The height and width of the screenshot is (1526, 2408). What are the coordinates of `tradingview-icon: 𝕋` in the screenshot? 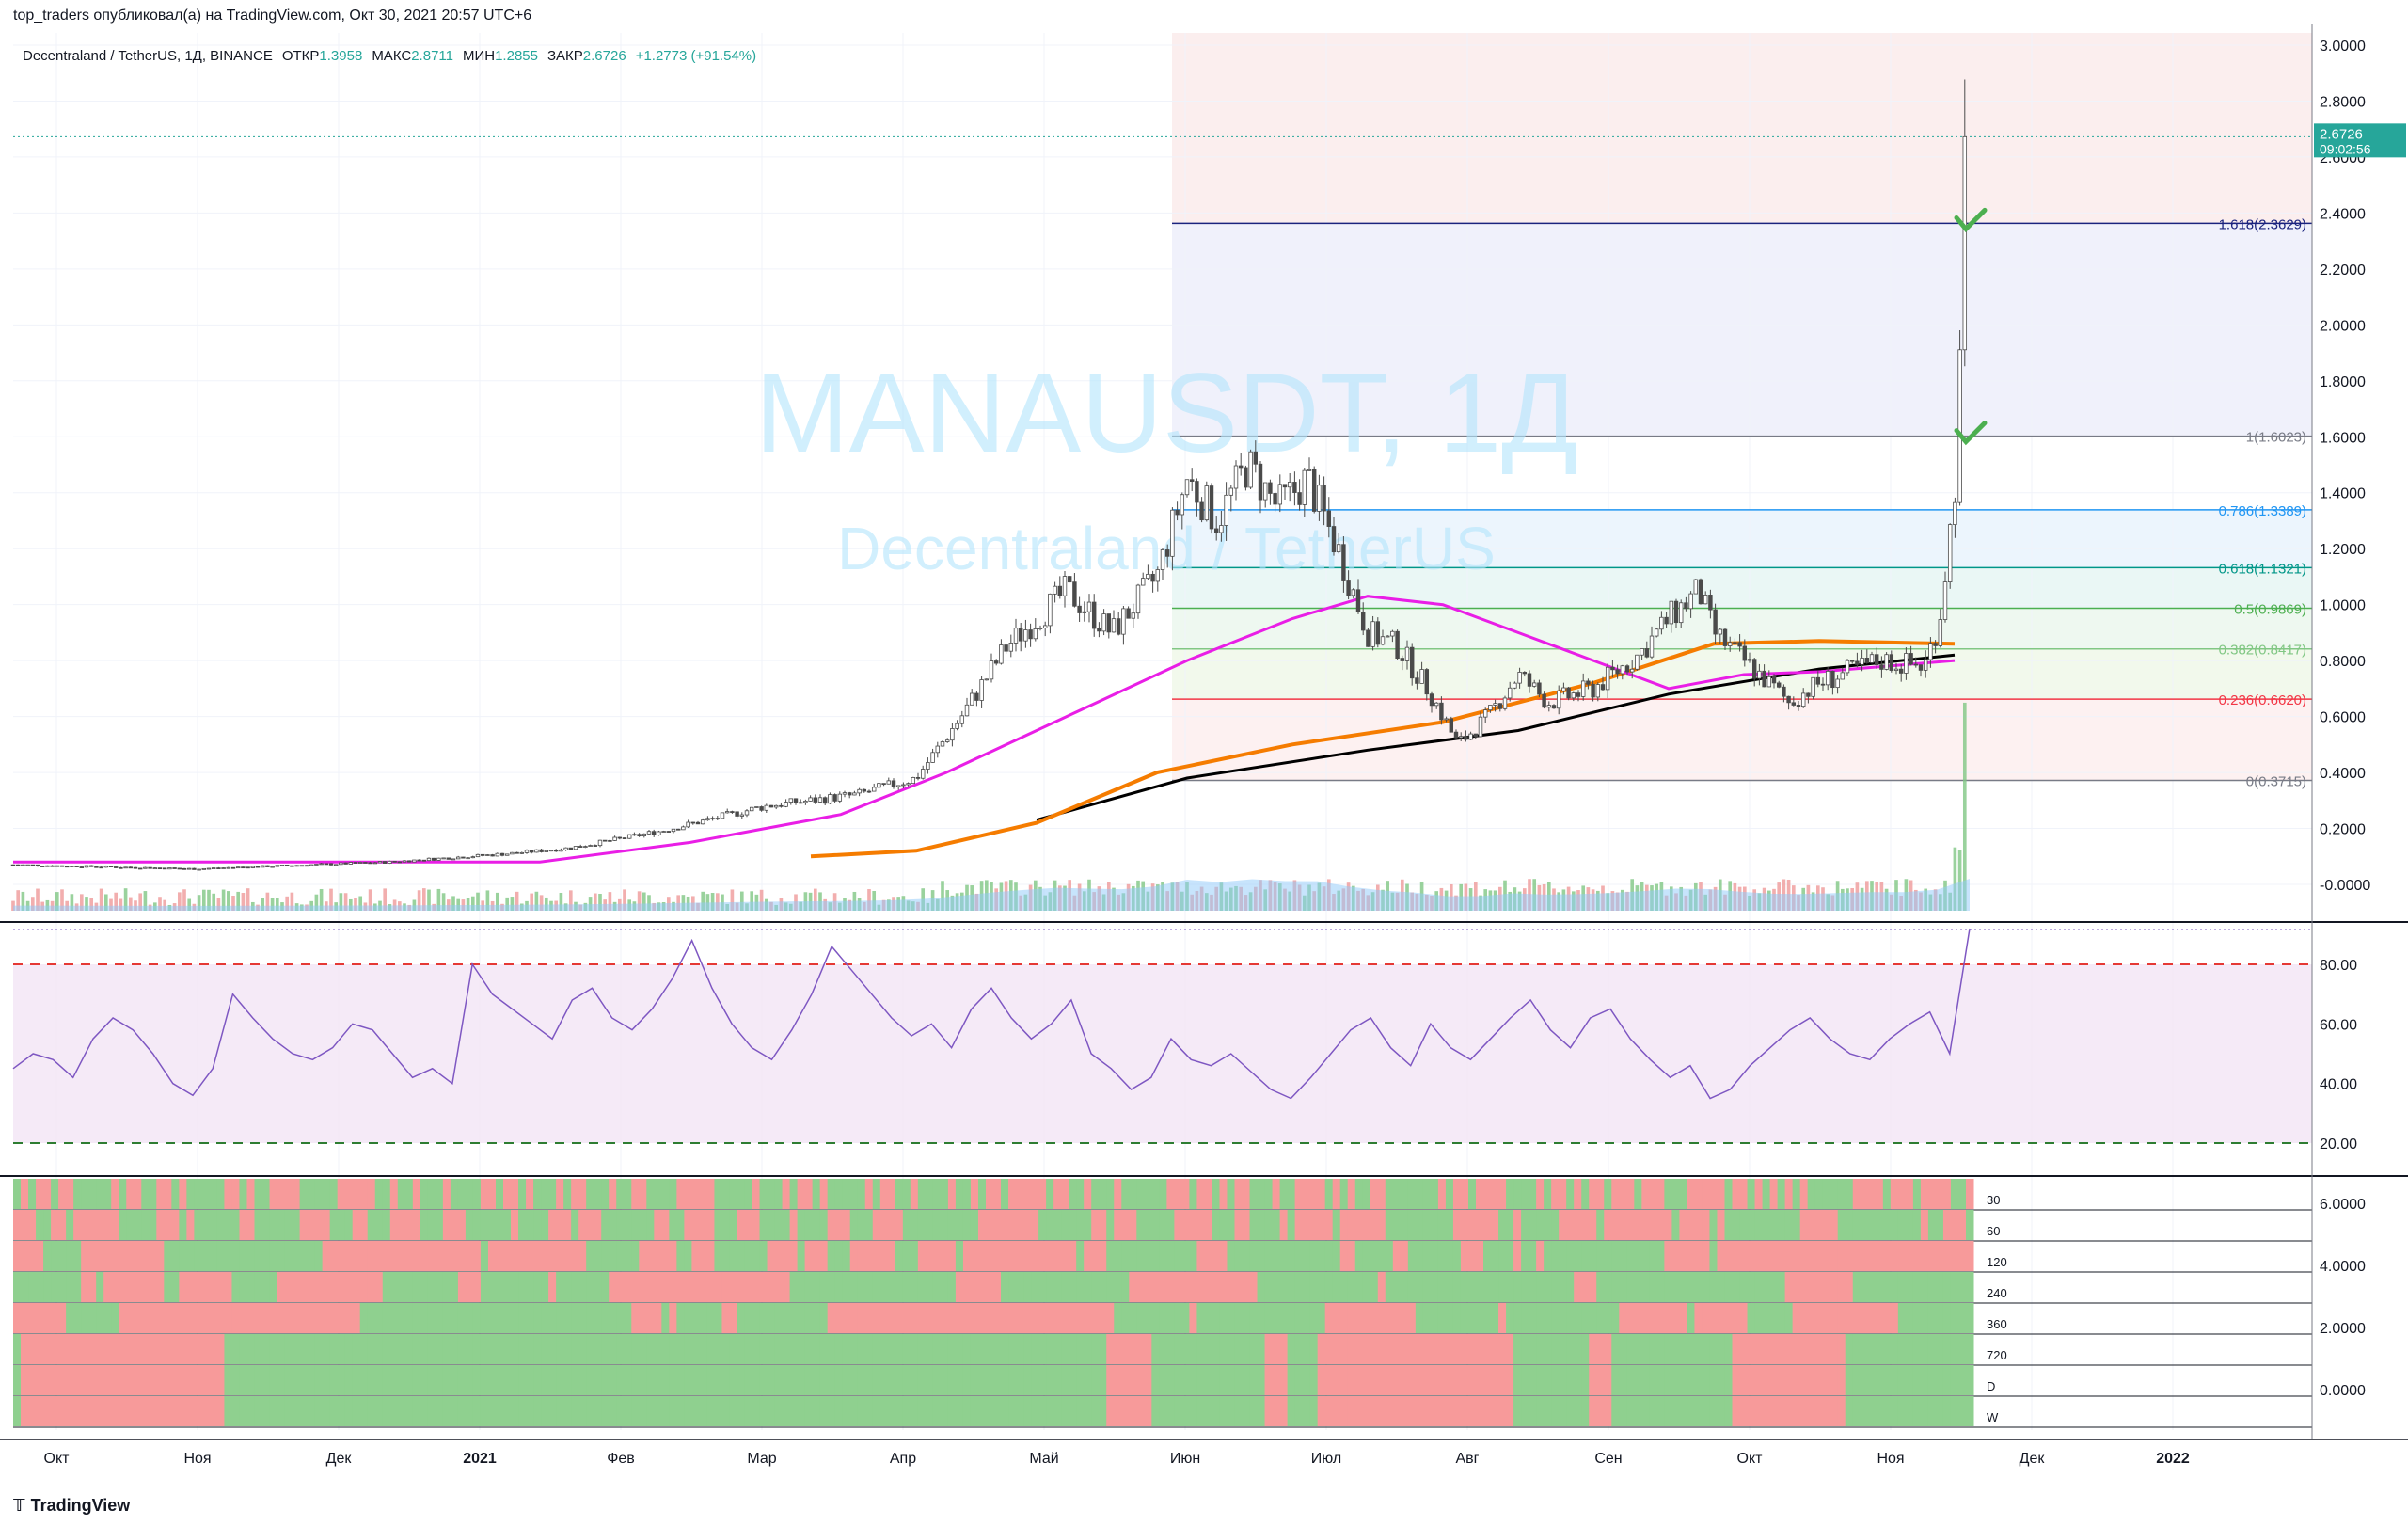 It's located at (19, 1505).